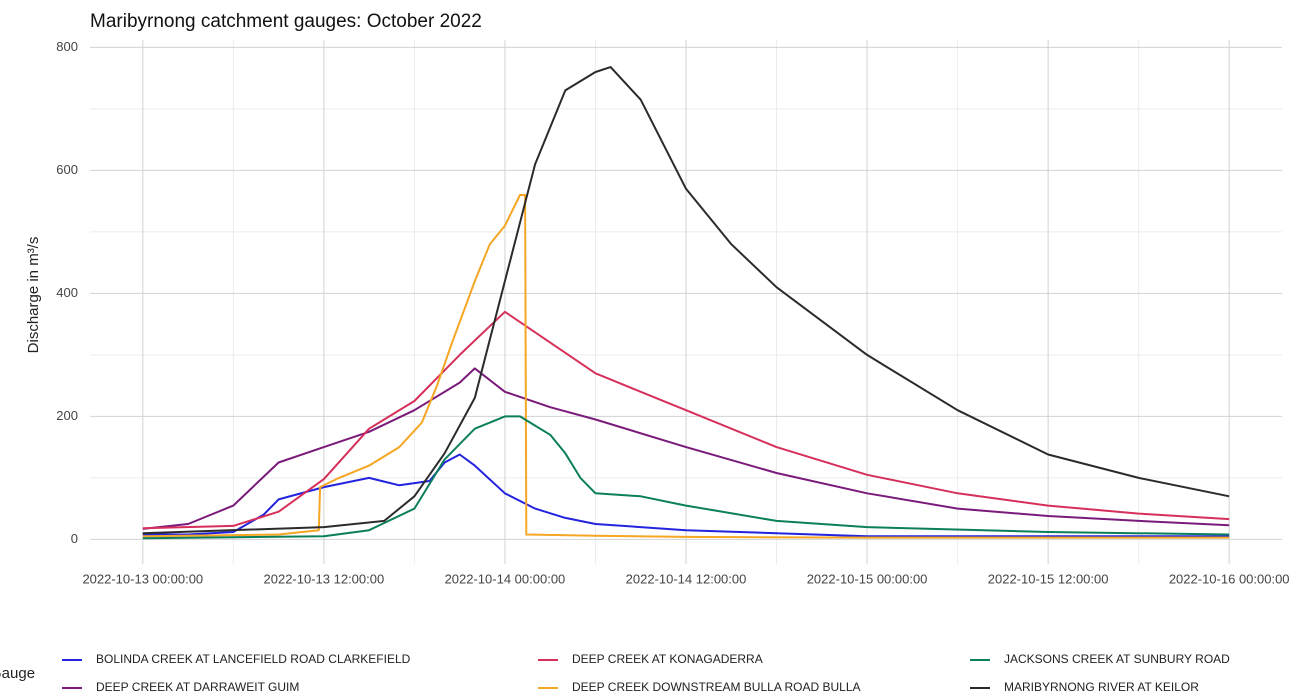 The image size is (1306, 697). I want to click on legend-label: DEEP CREEK AT DARRAWEIT GUIM, so click(197, 687).